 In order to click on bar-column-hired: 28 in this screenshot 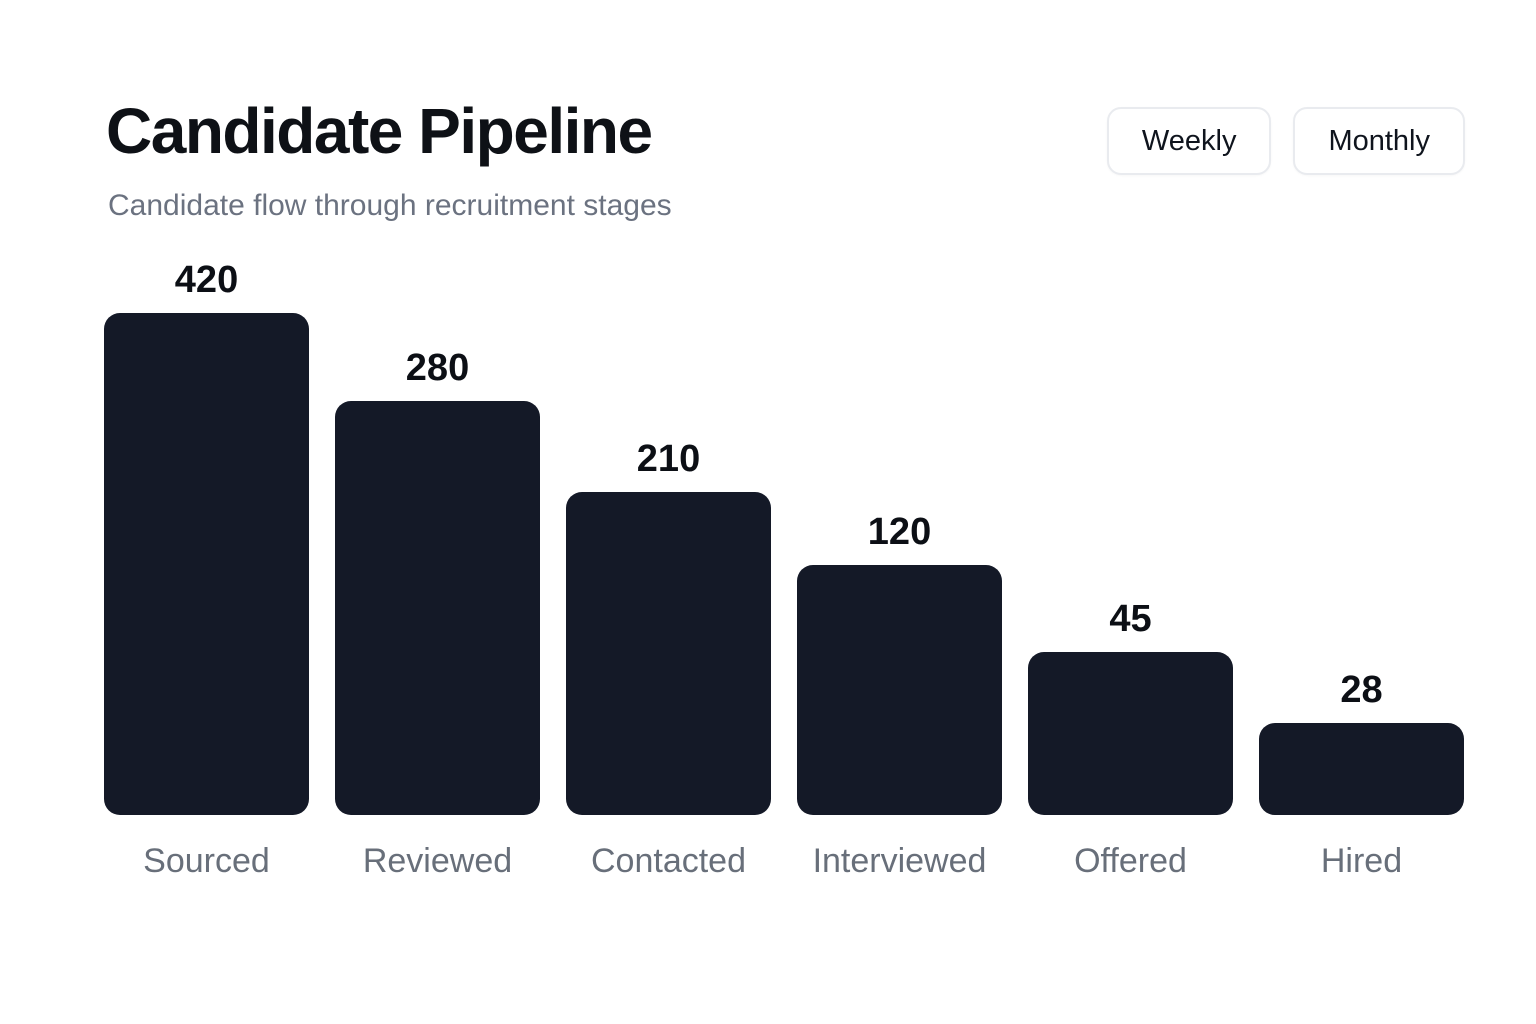, I will do `click(1361, 532)`.